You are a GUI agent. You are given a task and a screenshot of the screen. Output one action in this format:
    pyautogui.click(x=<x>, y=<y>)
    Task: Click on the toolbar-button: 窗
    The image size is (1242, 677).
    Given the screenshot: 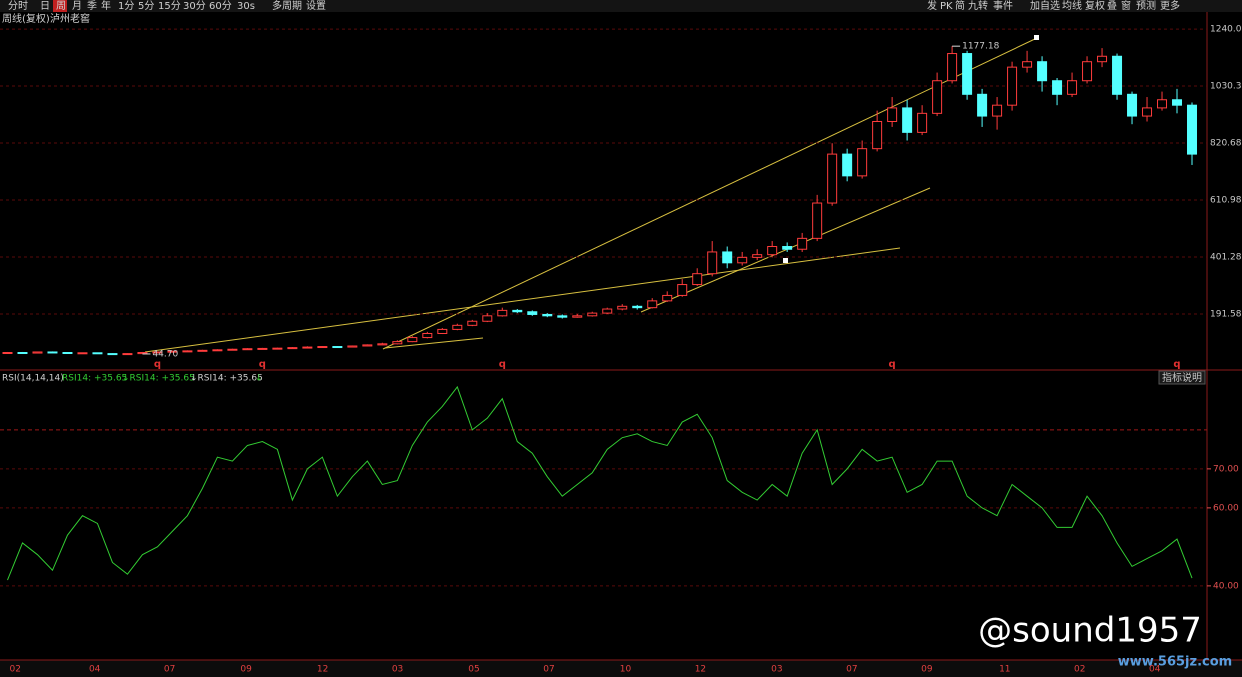 What is the action you would take?
    pyautogui.click(x=1126, y=6)
    